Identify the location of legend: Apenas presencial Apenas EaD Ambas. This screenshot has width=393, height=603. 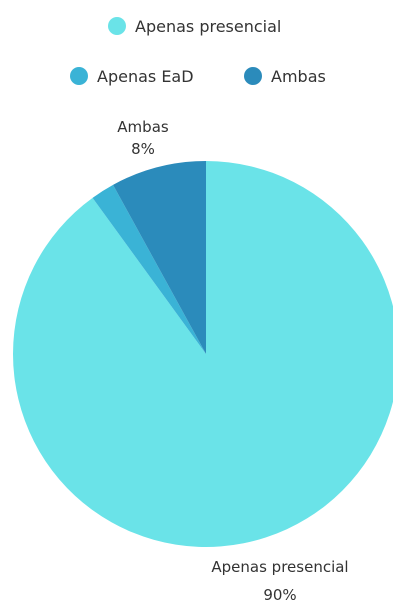
(198, 51).